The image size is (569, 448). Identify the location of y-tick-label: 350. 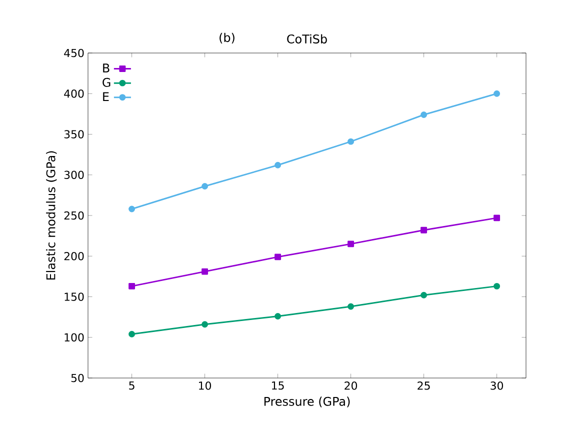
(74, 134).